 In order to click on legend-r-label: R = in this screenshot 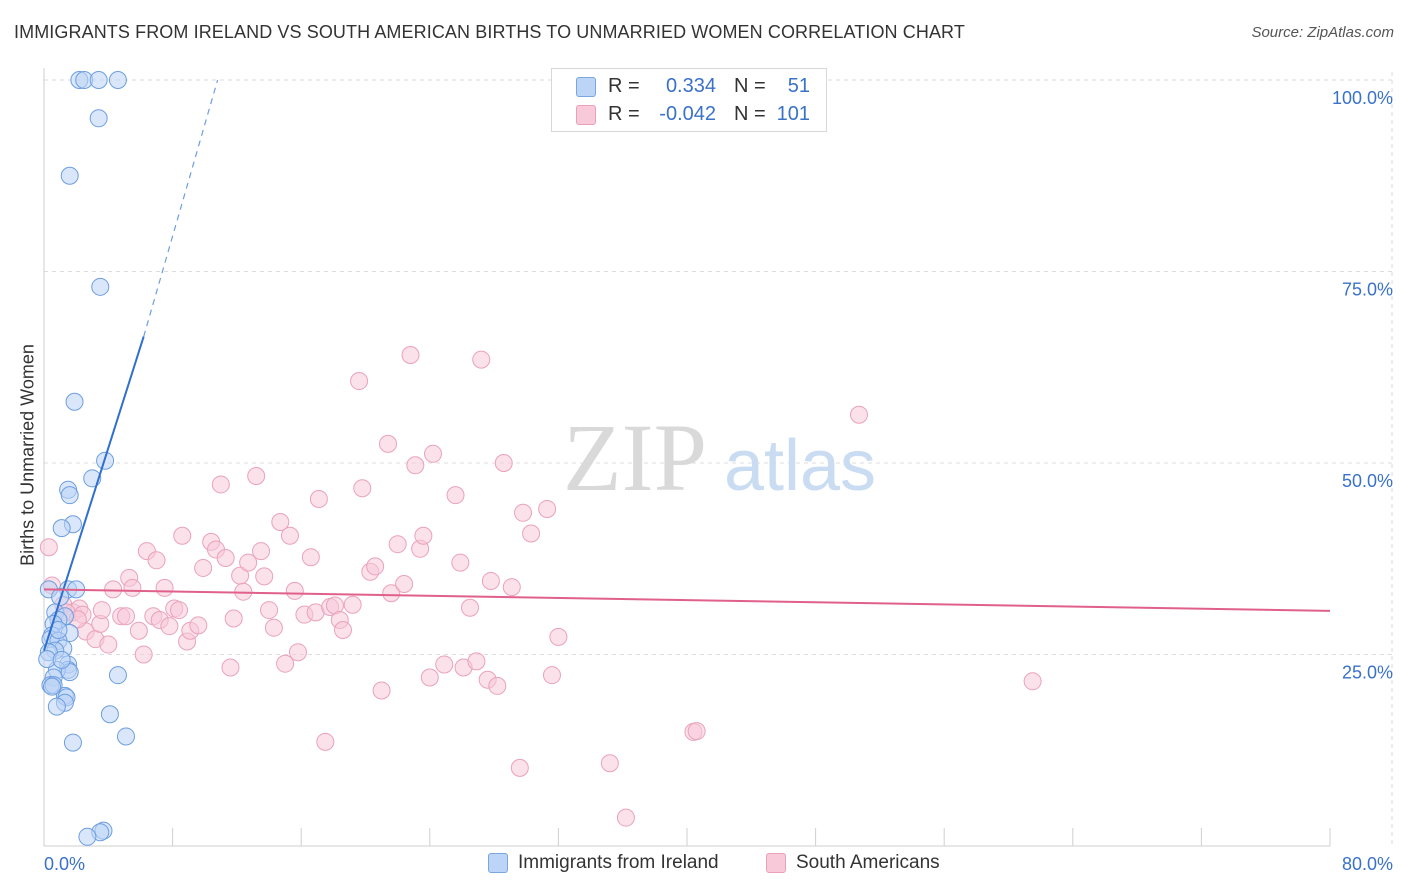, I will do `click(624, 86)`.